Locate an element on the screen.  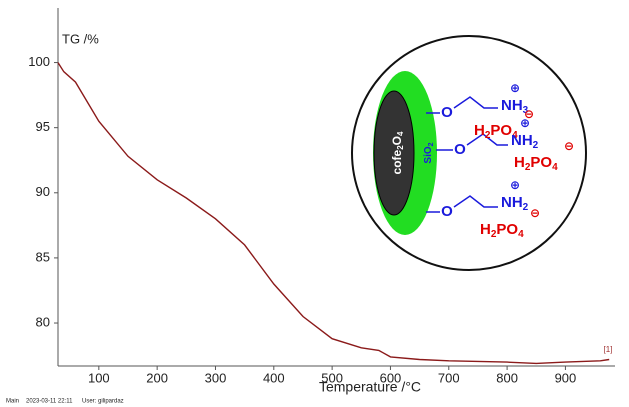
footer-view: Main is located at coordinates (12, 402).